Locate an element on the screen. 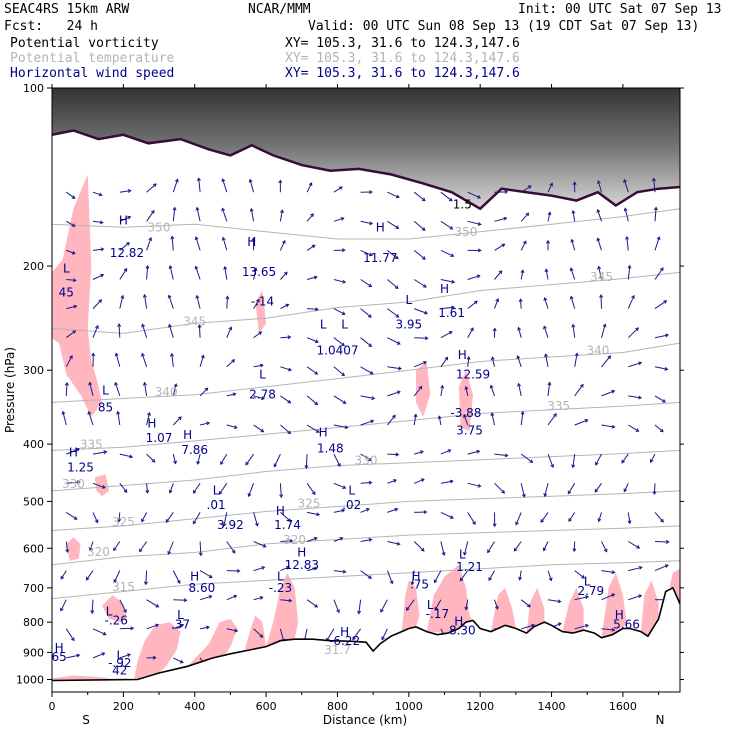  contour-annotation: .75 is located at coordinates (419, 585).